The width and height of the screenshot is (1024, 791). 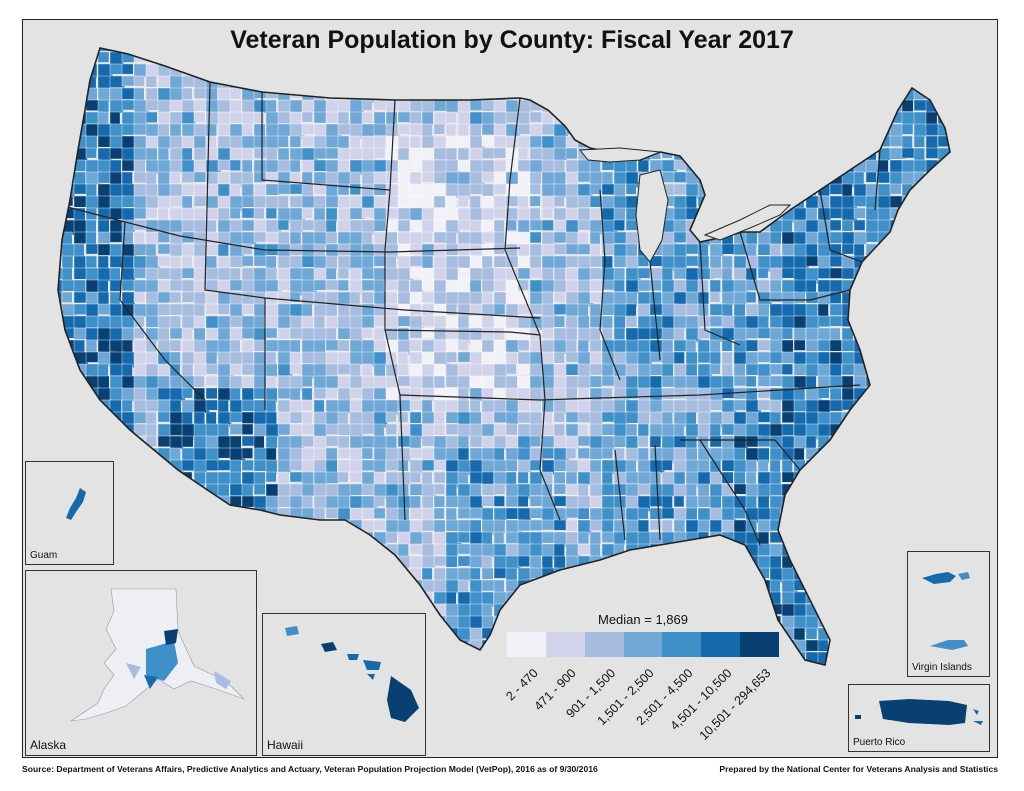 I want to click on legend-swatch, so click(x=526, y=644).